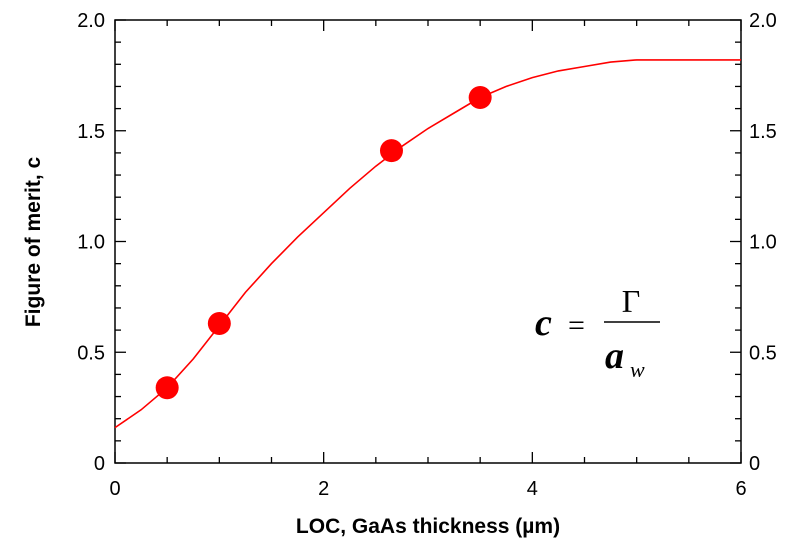  Describe the element at coordinates (597, 332) in the screenshot. I see `formula-annotation: c = Γ a w` at that location.